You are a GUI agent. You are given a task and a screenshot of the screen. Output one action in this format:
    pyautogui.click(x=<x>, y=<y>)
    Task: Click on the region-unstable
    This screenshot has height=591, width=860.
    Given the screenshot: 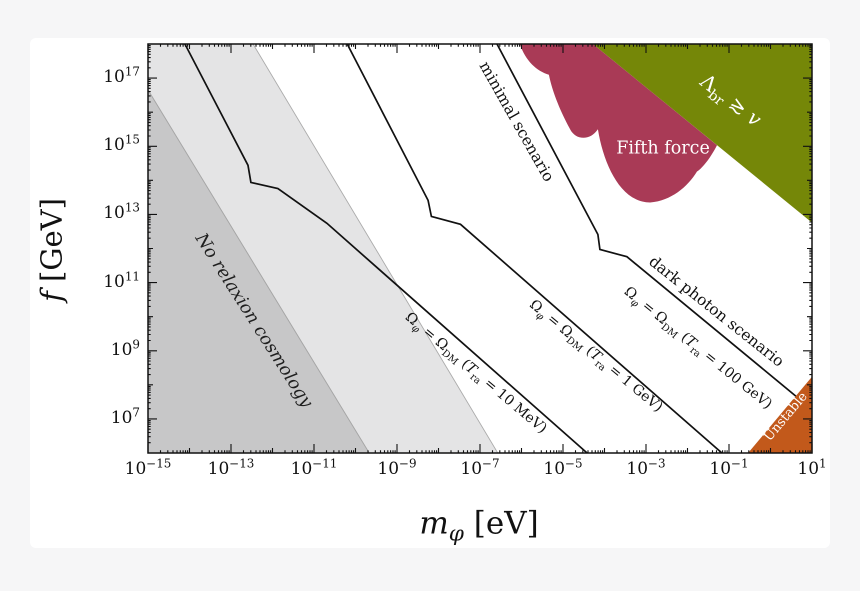 What is the action you would take?
    pyautogui.click(x=780, y=414)
    